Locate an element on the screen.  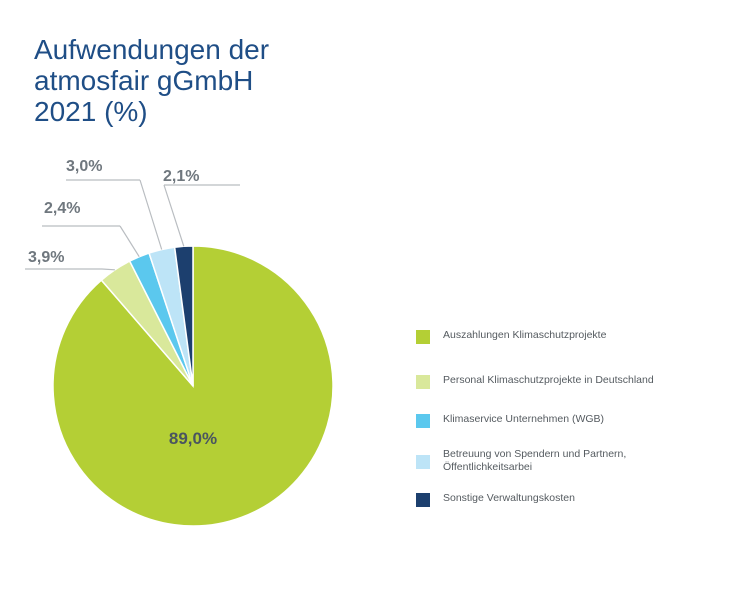
slice-value-label: 3,0% is located at coordinates (84, 166).